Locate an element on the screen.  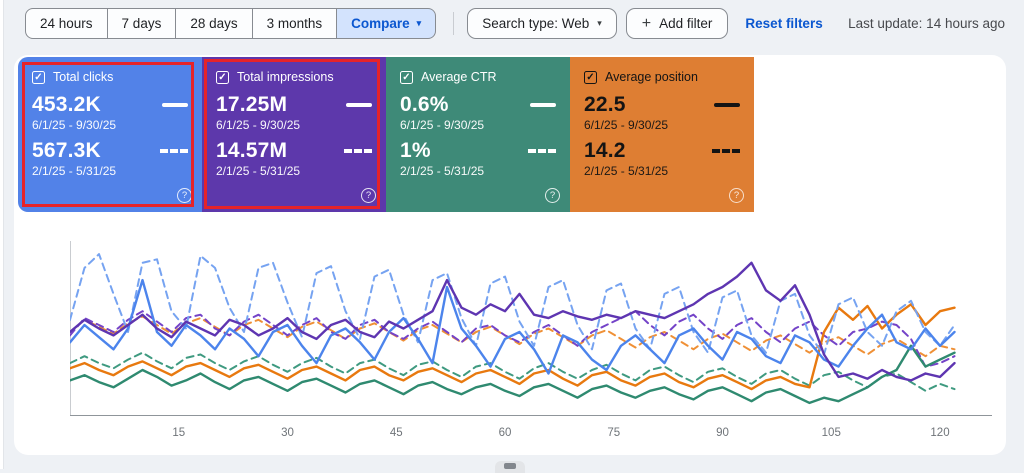
x-tick-label: 120 is located at coordinates (940, 433).